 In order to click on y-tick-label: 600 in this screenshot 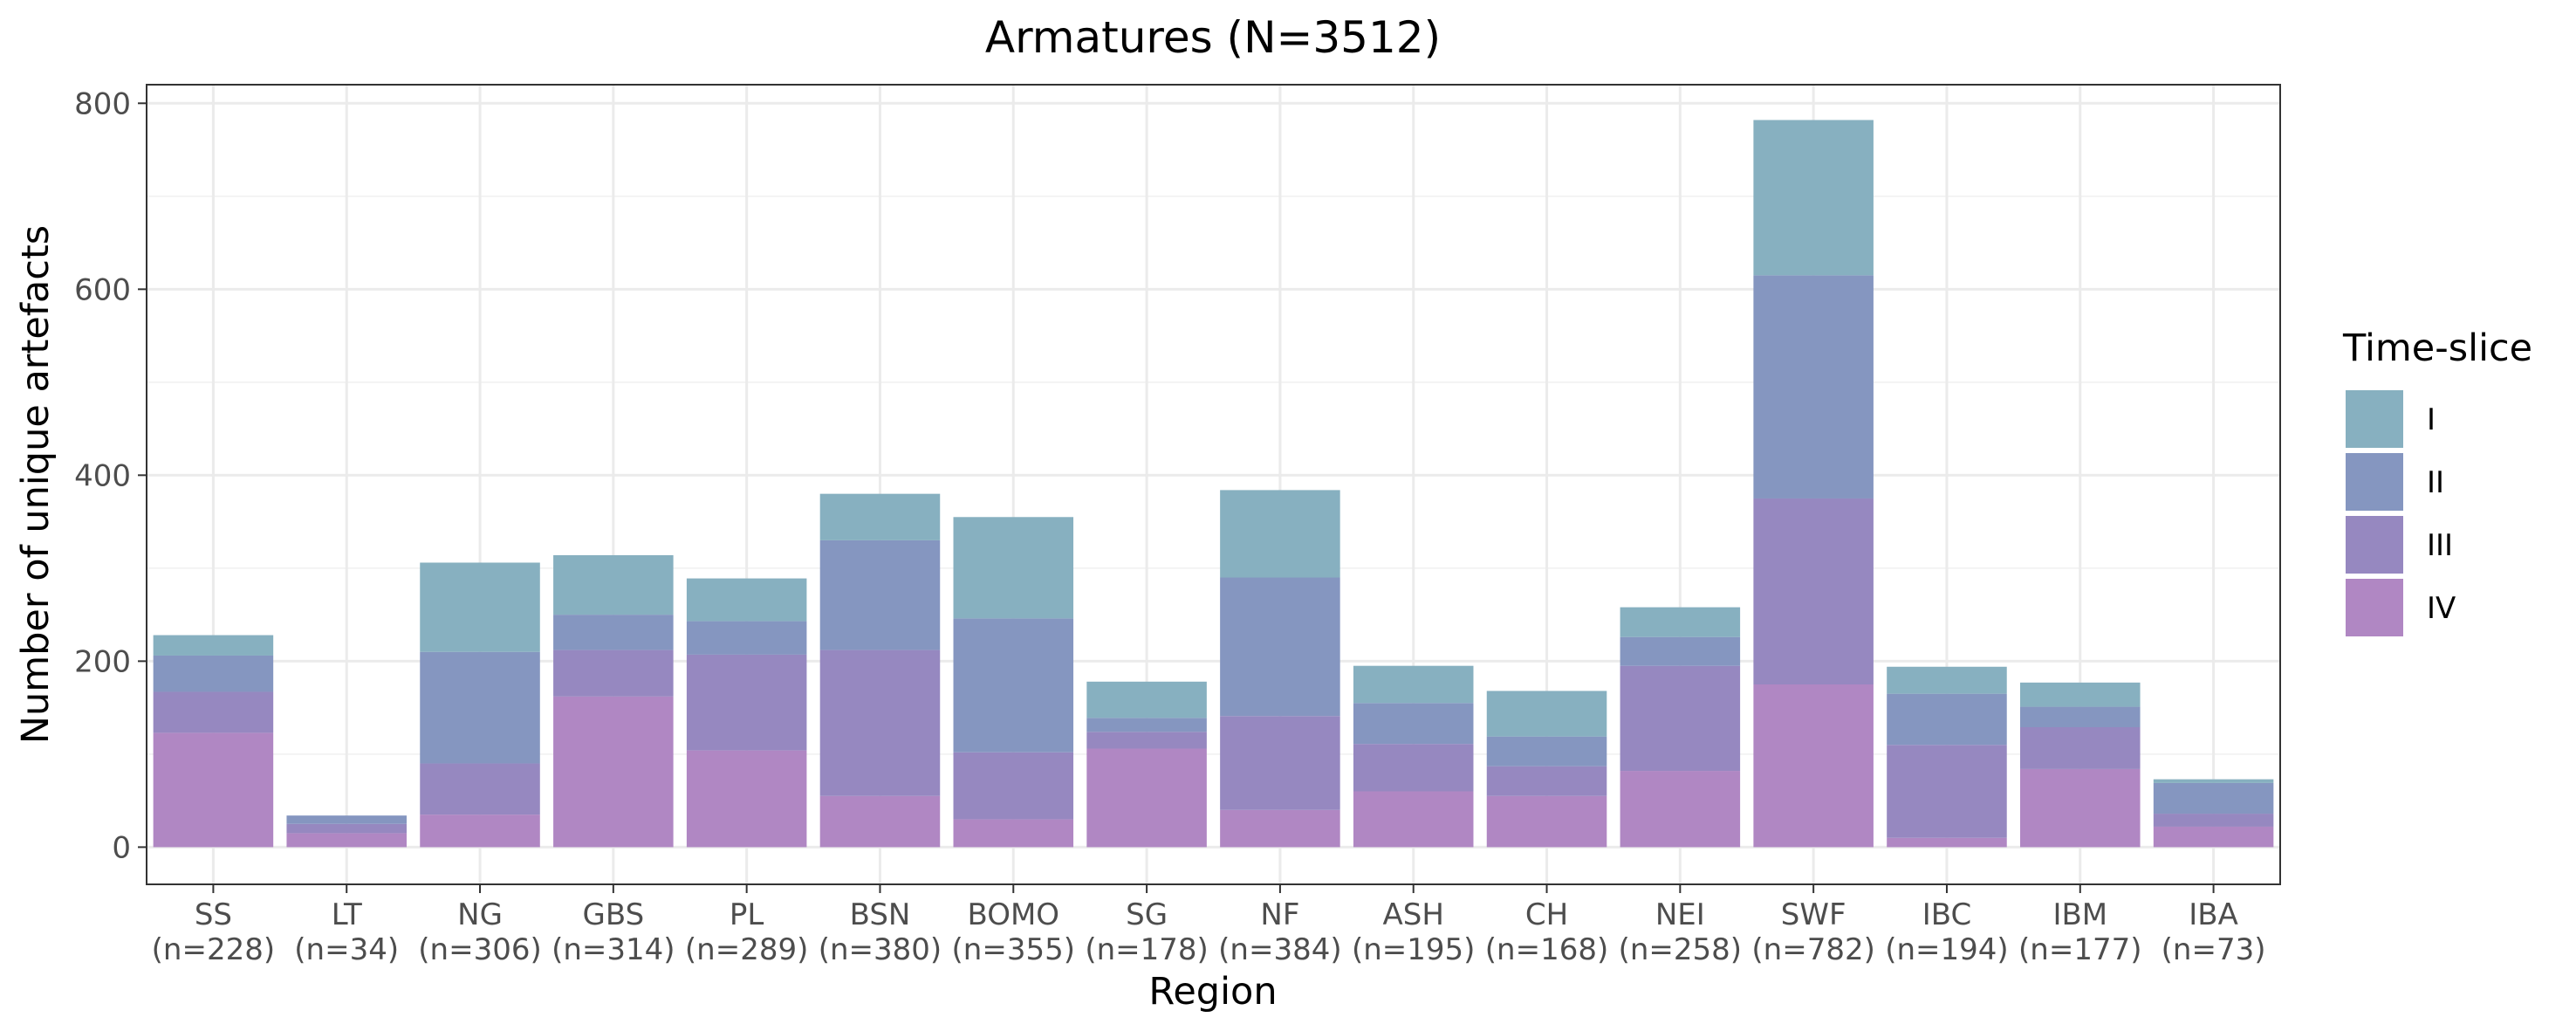, I will do `click(103, 289)`.